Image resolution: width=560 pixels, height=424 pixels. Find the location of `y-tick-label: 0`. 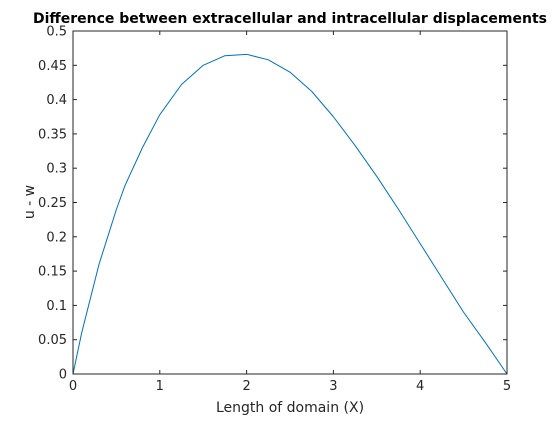

y-tick-label: 0 is located at coordinates (63, 375).